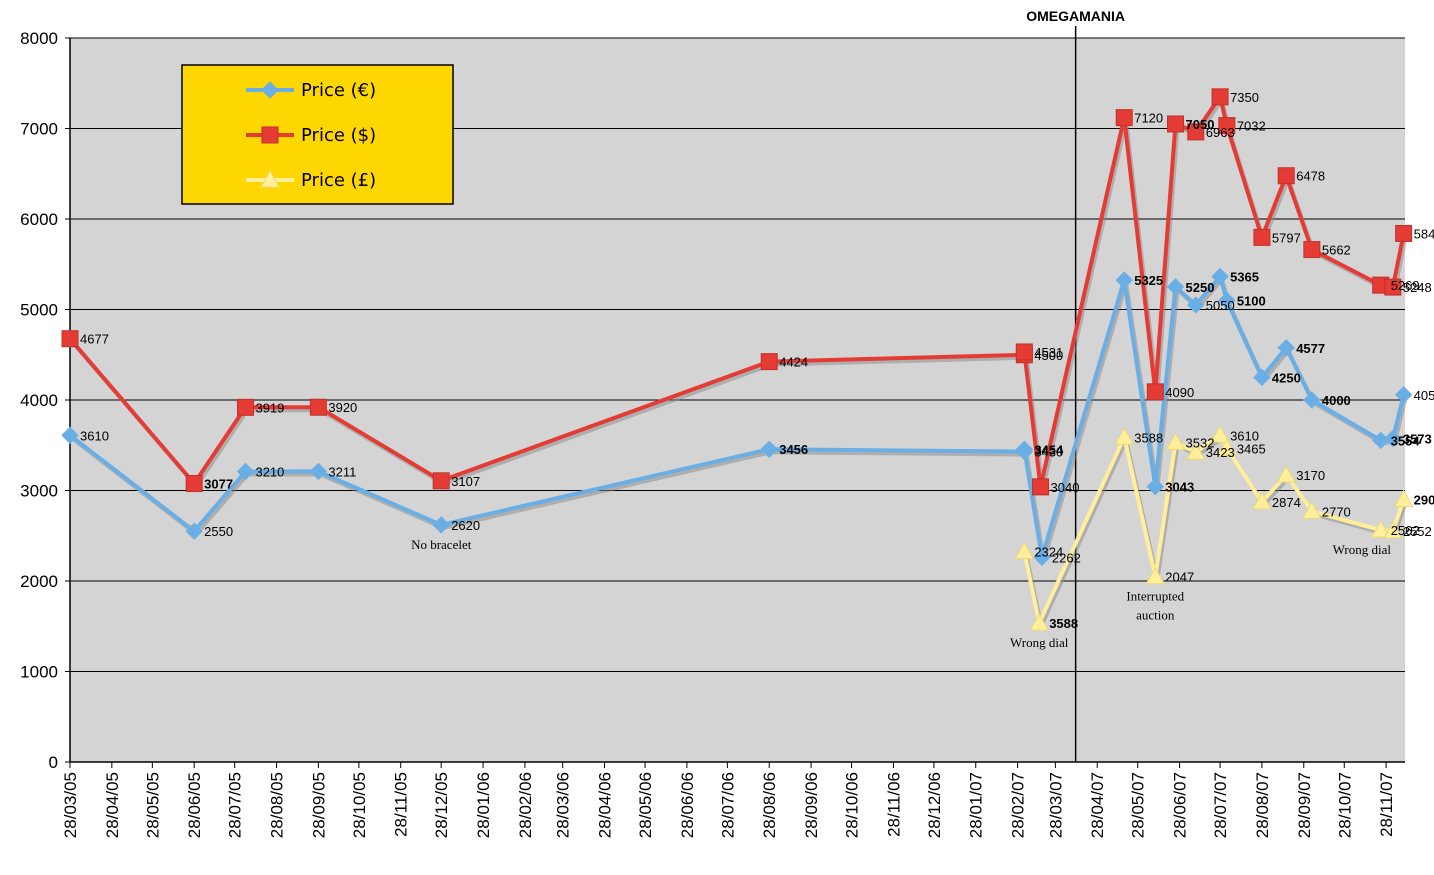 The height and width of the screenshot is (875, 1434). I want to click on data-label: 3554, so click(1406, 440).